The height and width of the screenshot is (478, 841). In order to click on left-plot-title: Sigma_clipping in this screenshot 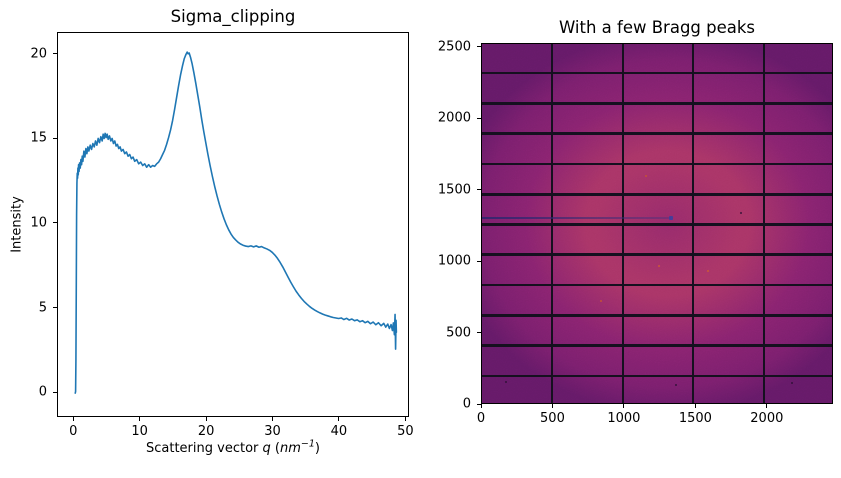, I will do `click(233, 16)`.